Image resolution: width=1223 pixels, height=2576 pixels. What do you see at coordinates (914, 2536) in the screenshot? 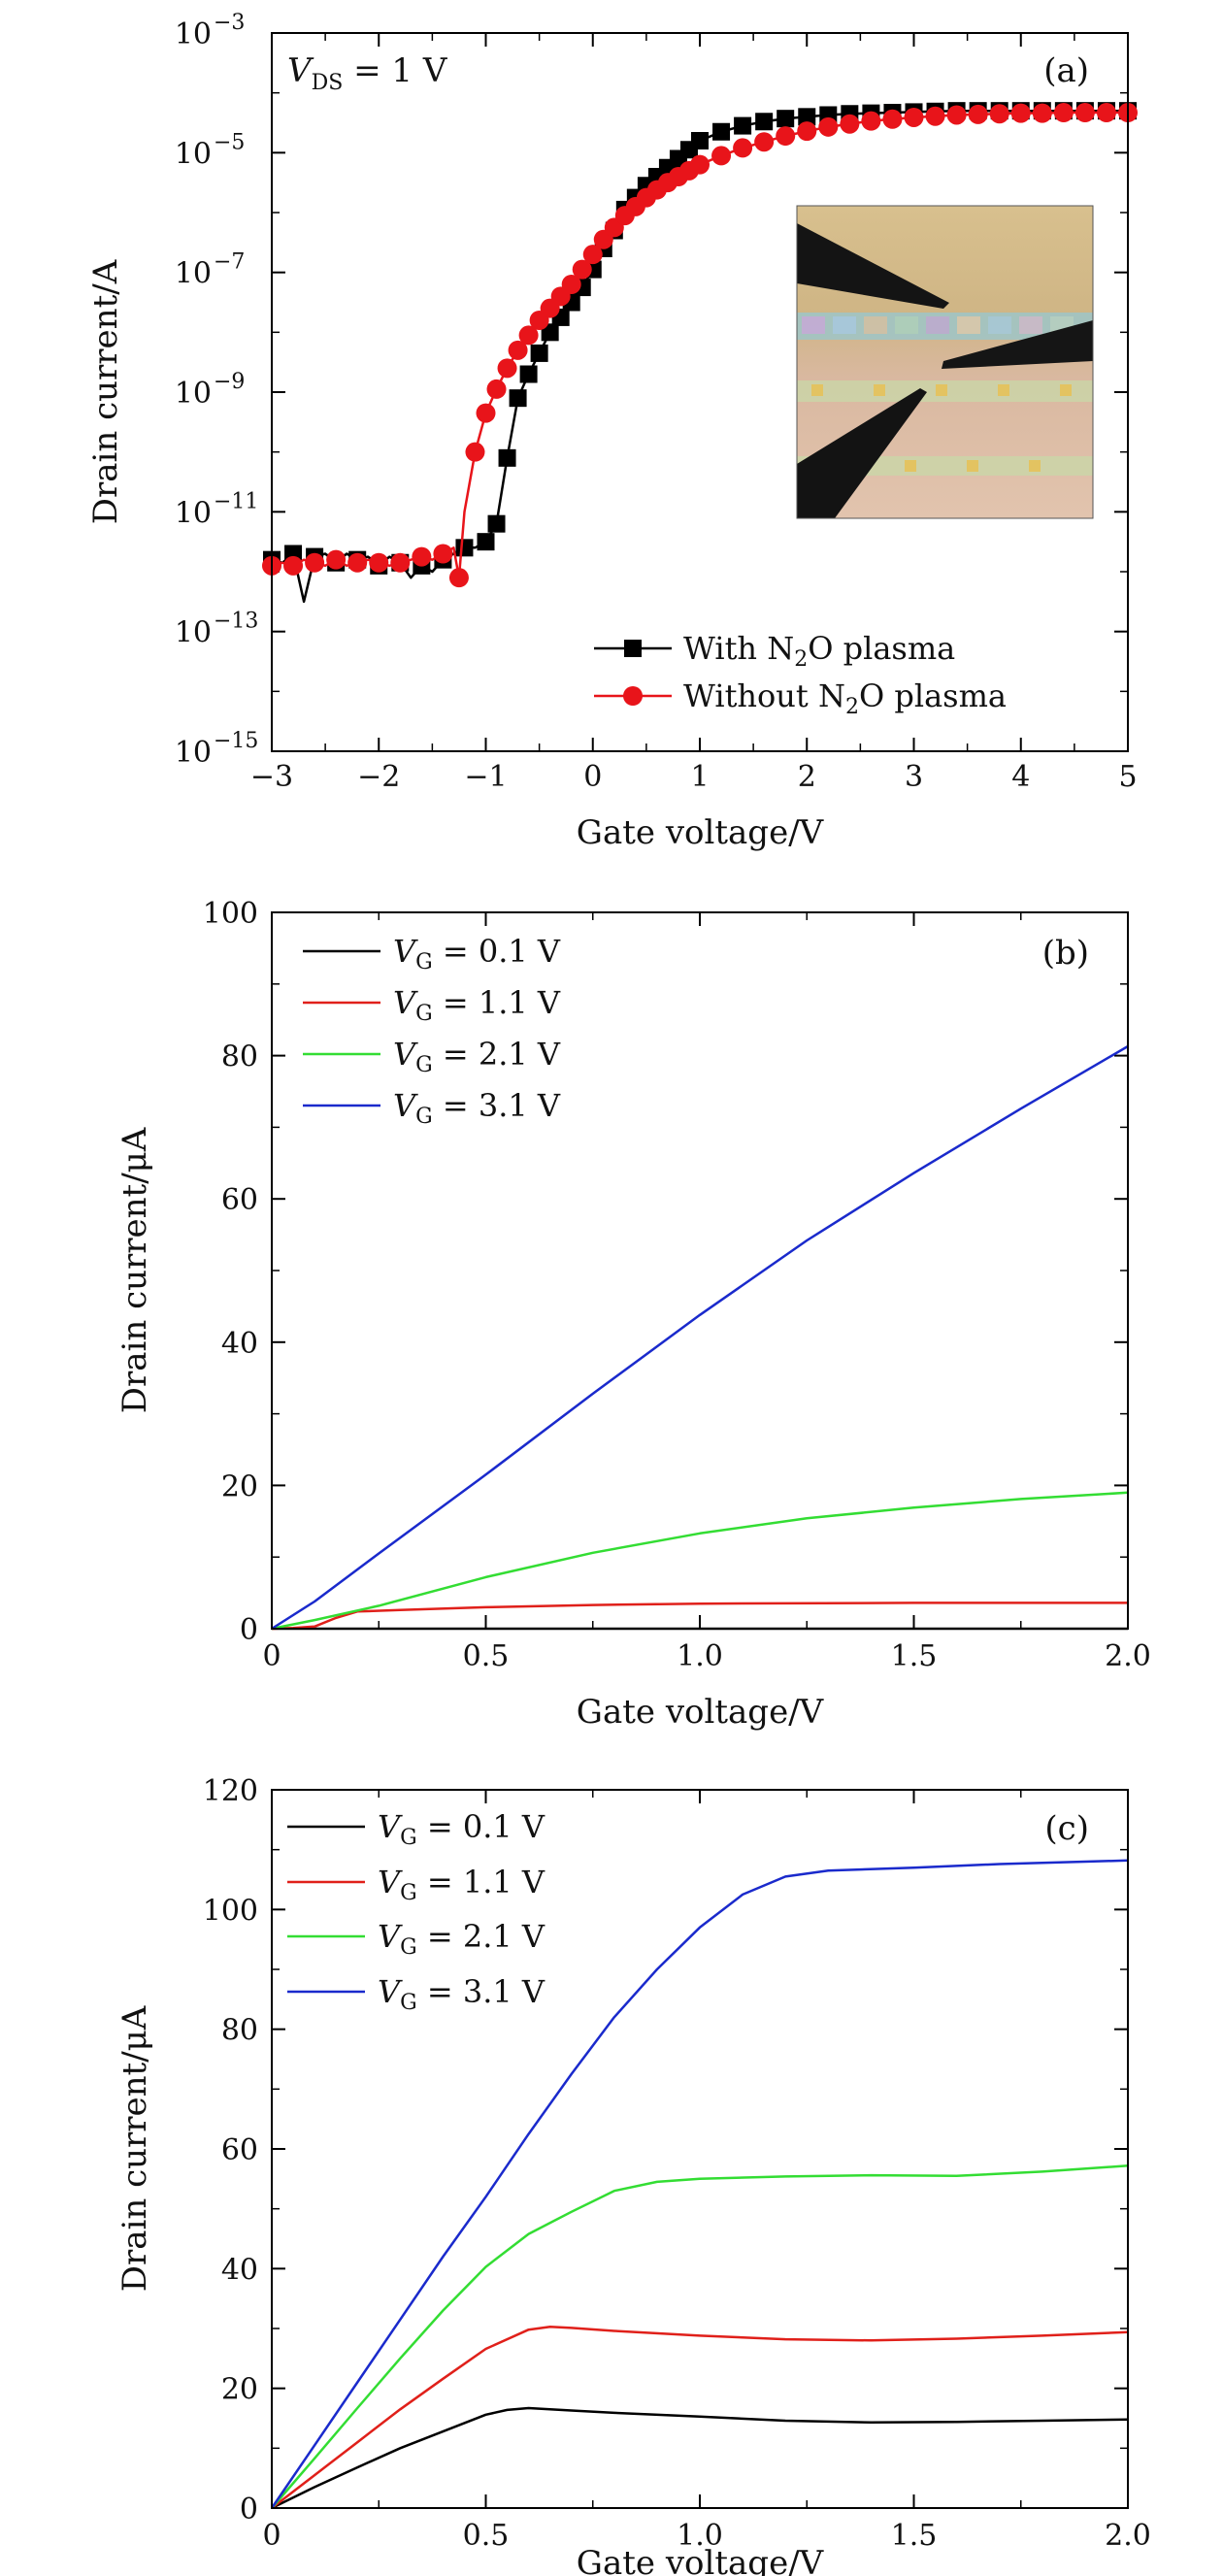
I see `panel-c-xtick-label: 1.5` at bounding box center [914, 2536].